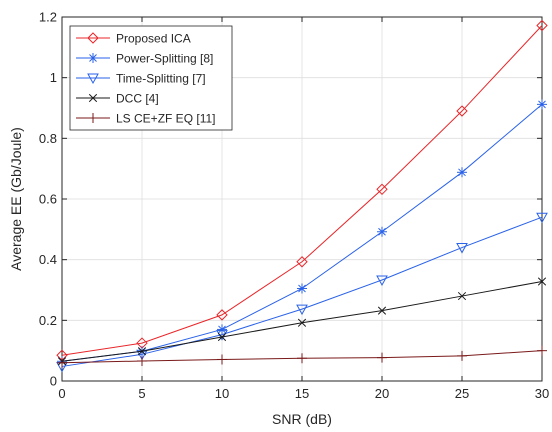 The height and width of the screenshot is (432, 552). I want to click on y-tick-label: 0.6, so click(48, 199).